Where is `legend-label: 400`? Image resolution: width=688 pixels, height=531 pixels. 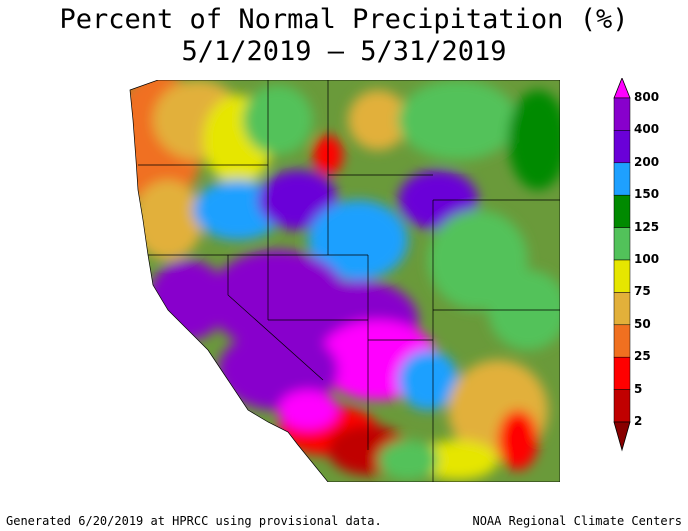 legend-label: 400 is located at coordinates (647, 129).